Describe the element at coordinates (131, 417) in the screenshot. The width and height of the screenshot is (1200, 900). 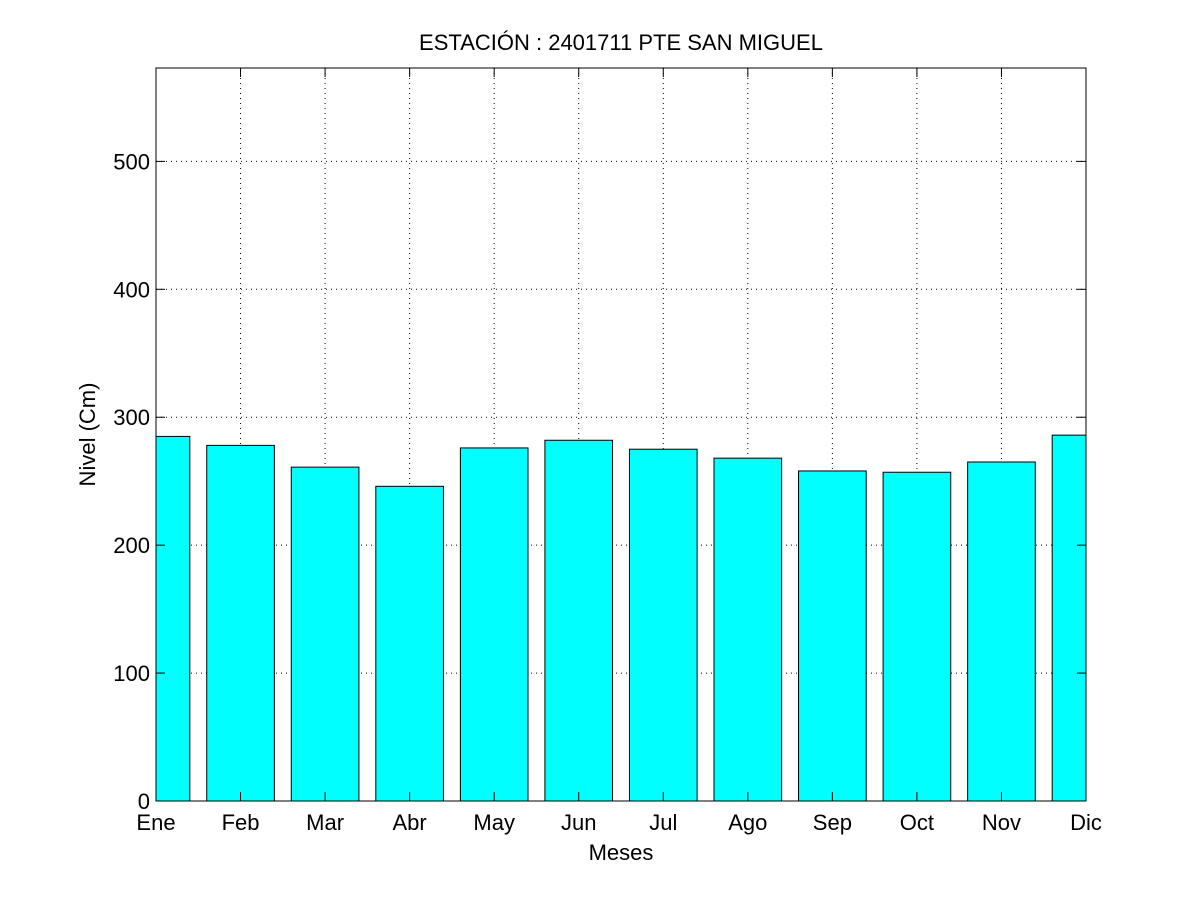
I see `y-tick-label: 300` at that location.